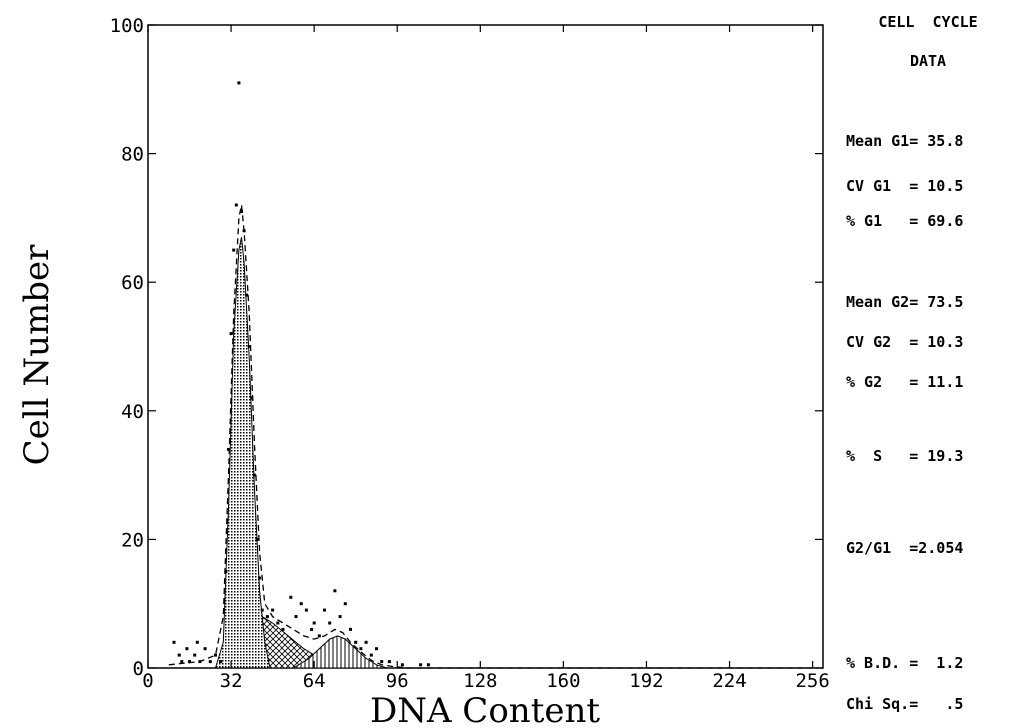 The width and height of the screenshot is (1012, 728). Describe the element at coordinates (132, 412) in the screenshot. I see `y-tick-label: 40` at that location.